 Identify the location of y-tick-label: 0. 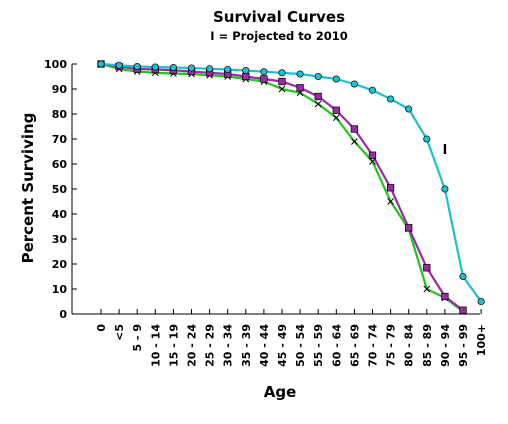
(63, 314).